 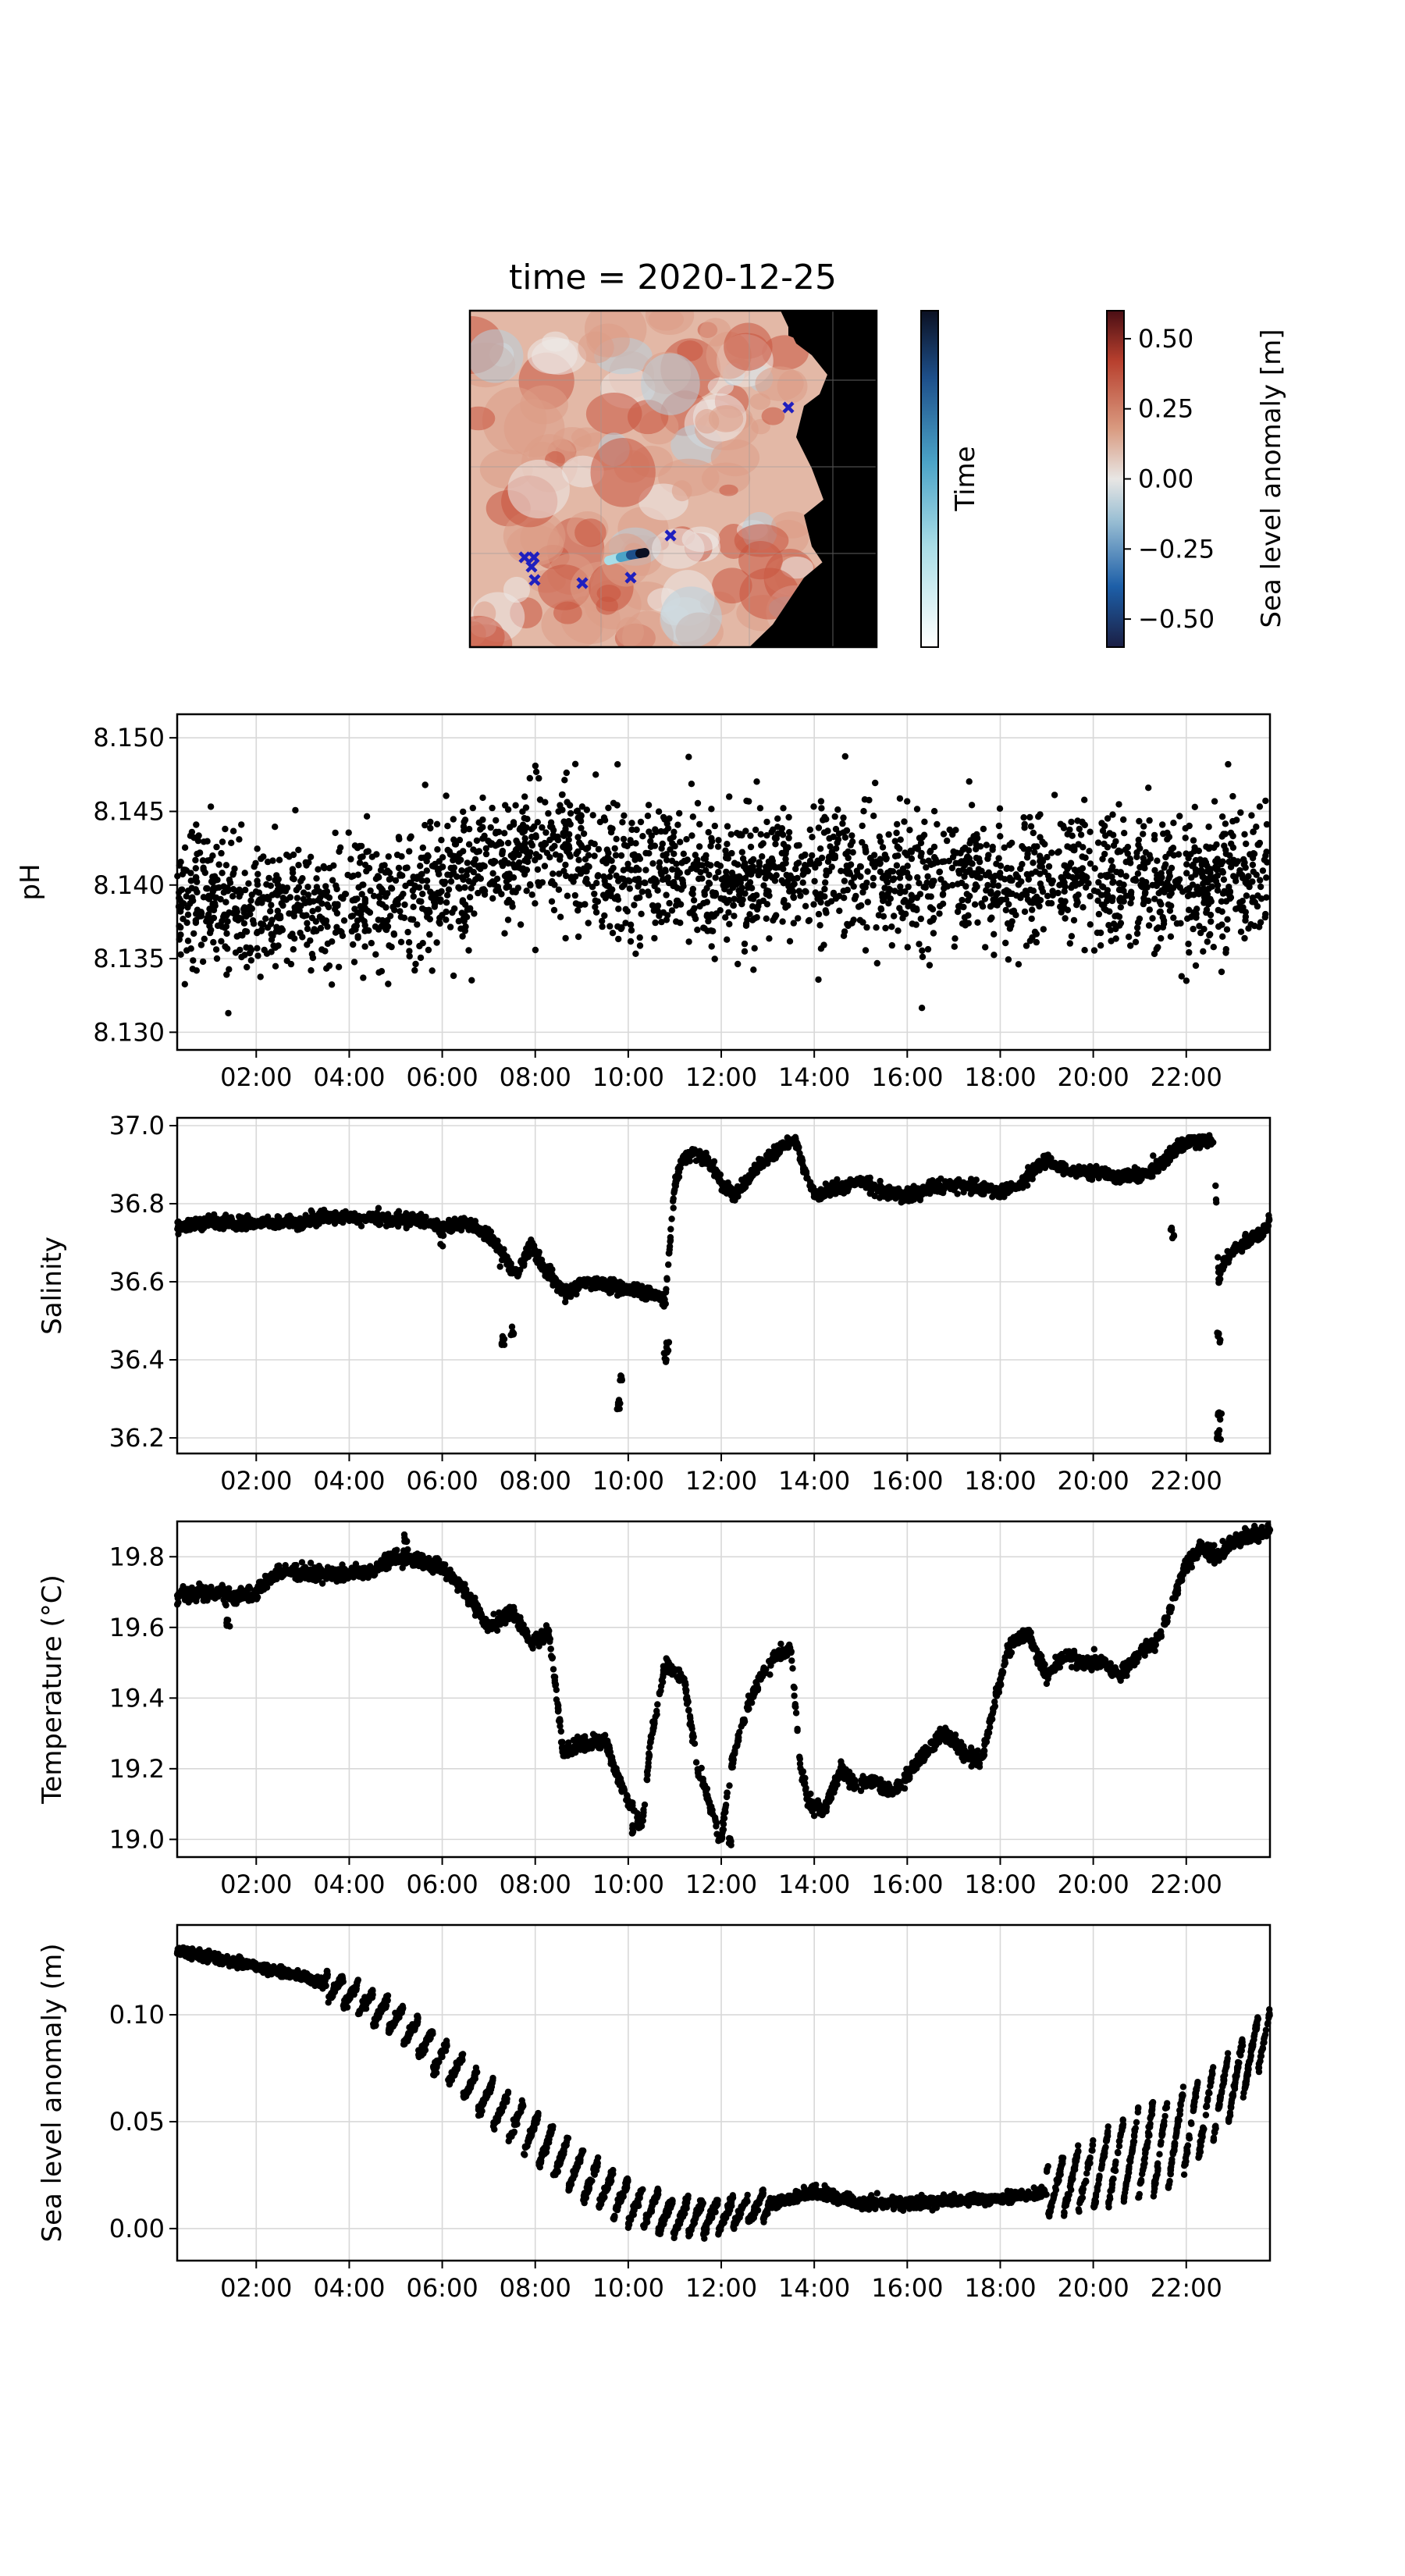 I want to click on station-marker, so click(x=630, y=577).